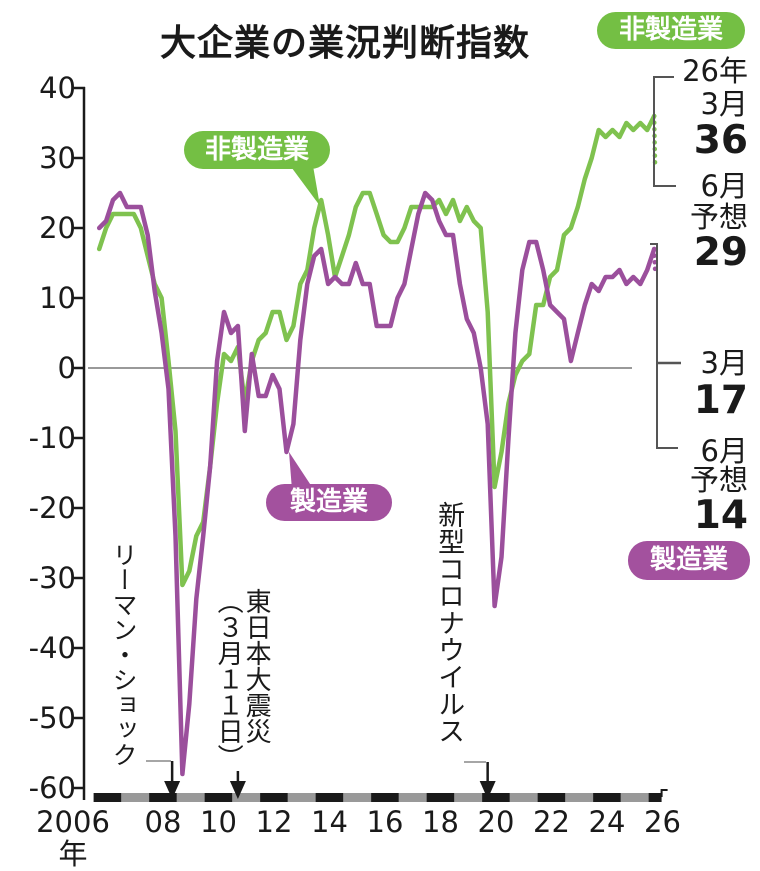 The image size is (760, 871). What do you see at coordinates (724, 451) in the screenshot?
I see `callout-m-forecast-month: 6月` at bounding box center [724, 451].